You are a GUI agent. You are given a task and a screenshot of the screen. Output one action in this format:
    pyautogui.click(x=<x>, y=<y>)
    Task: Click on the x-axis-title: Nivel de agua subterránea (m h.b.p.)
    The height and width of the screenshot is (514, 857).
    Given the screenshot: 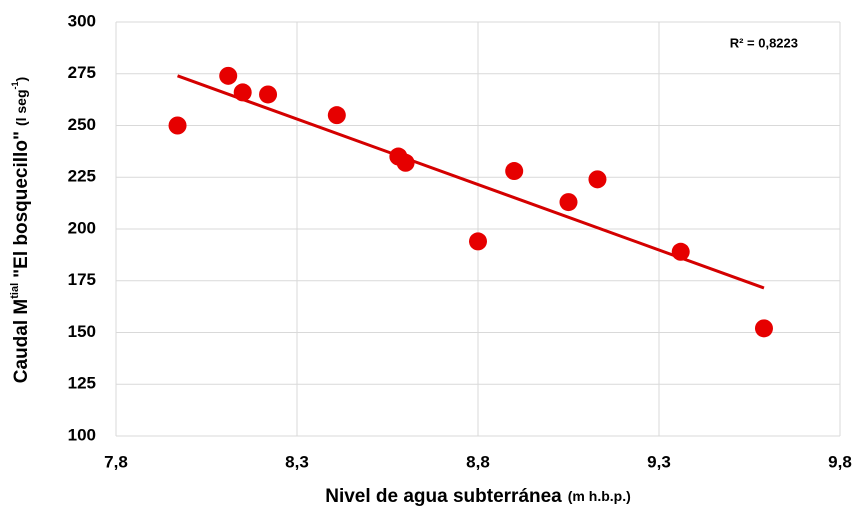 What is the action you would take?
    pyautogui.click(x=478, y=496)
    